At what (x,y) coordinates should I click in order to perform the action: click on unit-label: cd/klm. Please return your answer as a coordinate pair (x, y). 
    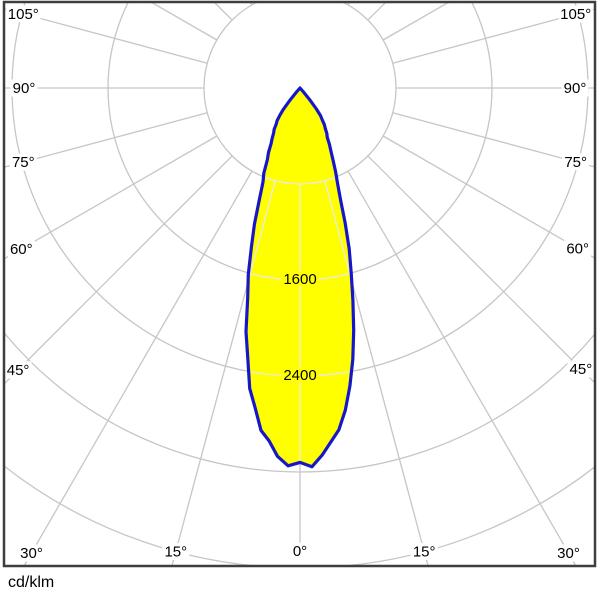
    Looking at the image, I should click on (31, 582).